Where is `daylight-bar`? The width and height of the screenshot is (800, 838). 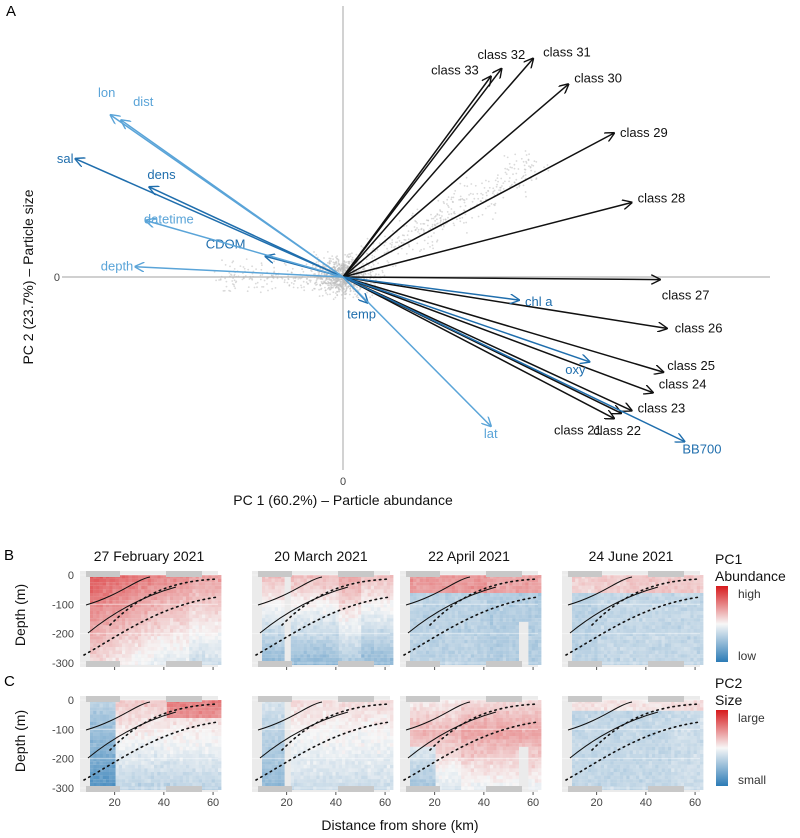 daylight-bar is located at coordinates (423, 574).